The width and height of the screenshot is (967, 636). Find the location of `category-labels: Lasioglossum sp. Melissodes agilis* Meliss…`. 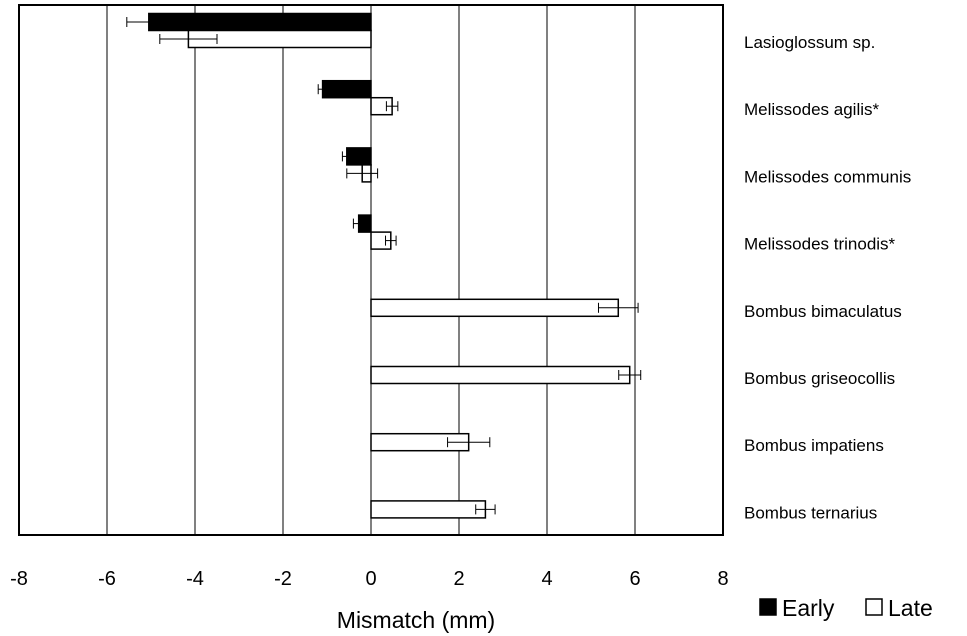

category-labels: Lasioglossum sp. Melissodes agilis* Meliss… is located at coordinates (827, 277).